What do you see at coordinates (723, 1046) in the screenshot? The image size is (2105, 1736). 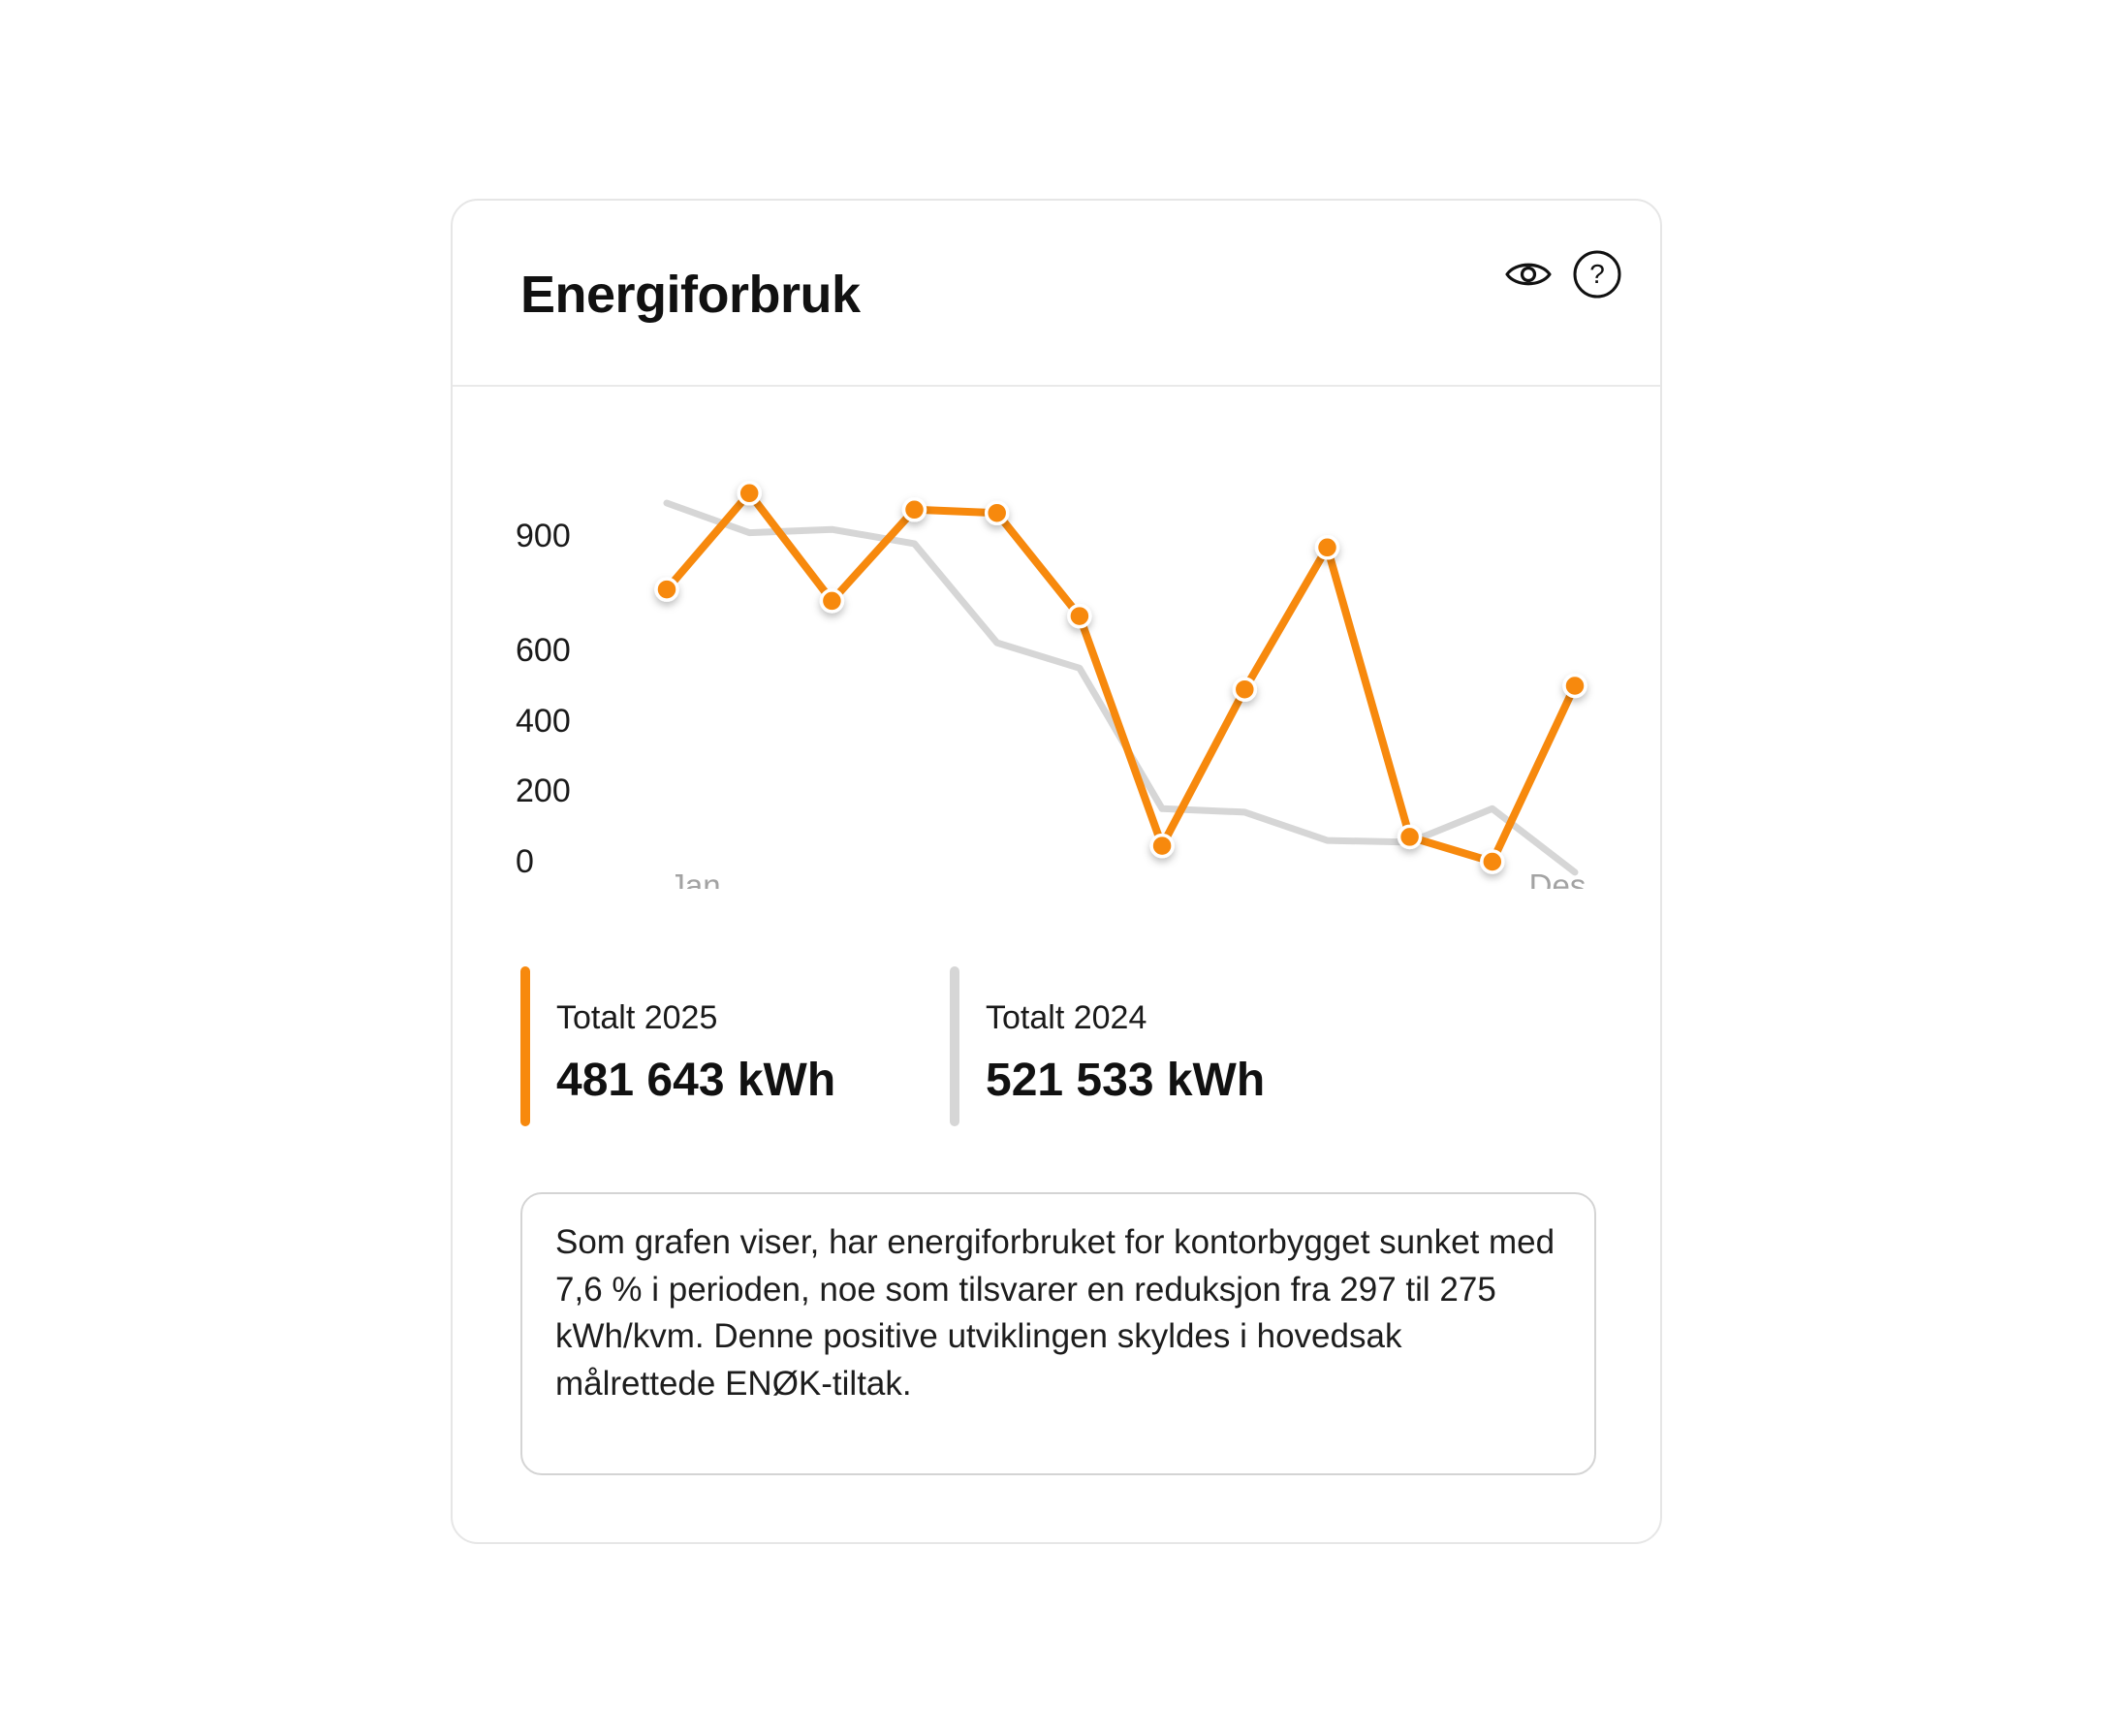 I see `total-2025: Totalt 2025 481 643 kWh` at bounding box center [723, 1046].